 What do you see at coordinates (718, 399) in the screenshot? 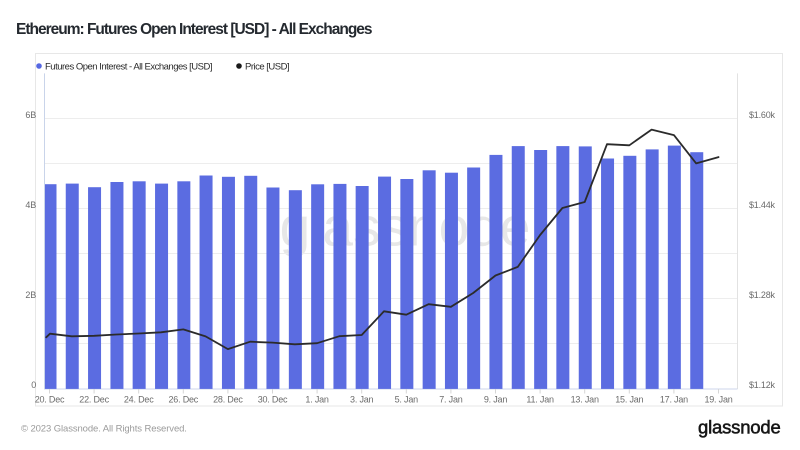
I see `svg-text: 19. Jan` at bounding box center [718, 399].